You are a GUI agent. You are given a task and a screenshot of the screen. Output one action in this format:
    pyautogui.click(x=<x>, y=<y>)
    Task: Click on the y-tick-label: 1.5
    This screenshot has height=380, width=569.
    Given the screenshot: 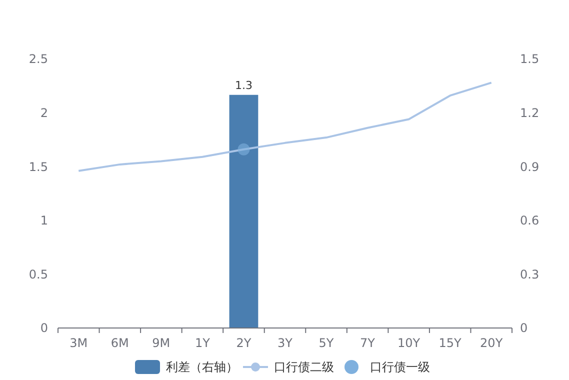 What is the action you would take?
    pyautogui.click(x=38, y=167)
    